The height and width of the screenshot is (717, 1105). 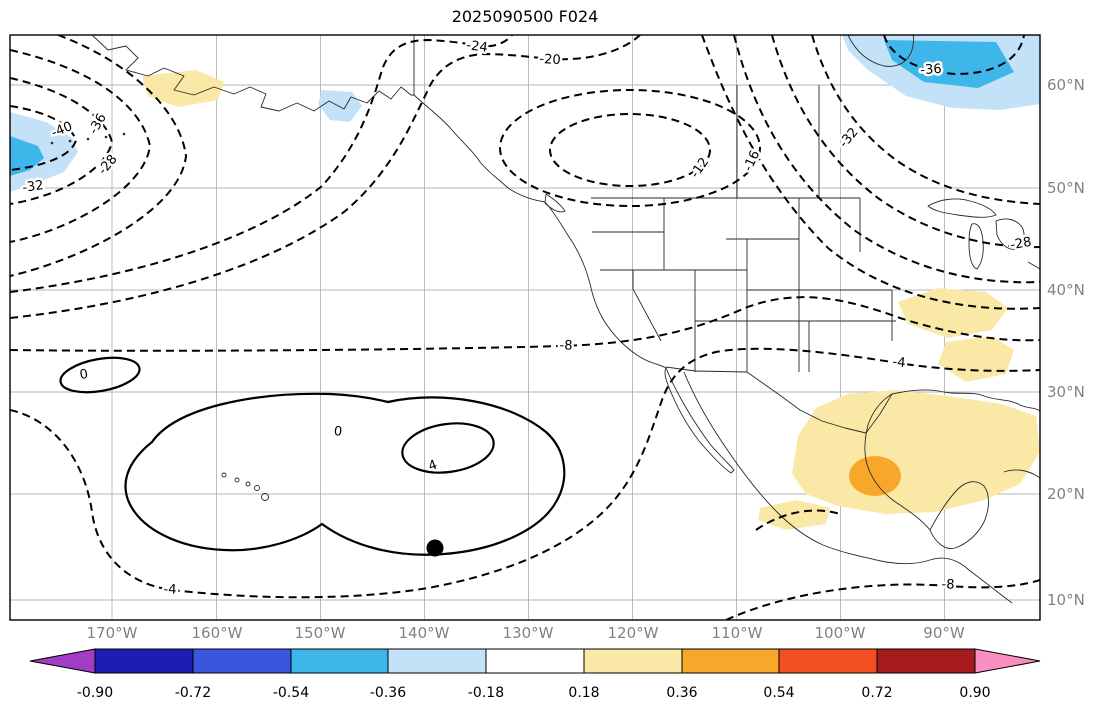 I want to click on shading-negative-west-light, so click(x=44, y=152).